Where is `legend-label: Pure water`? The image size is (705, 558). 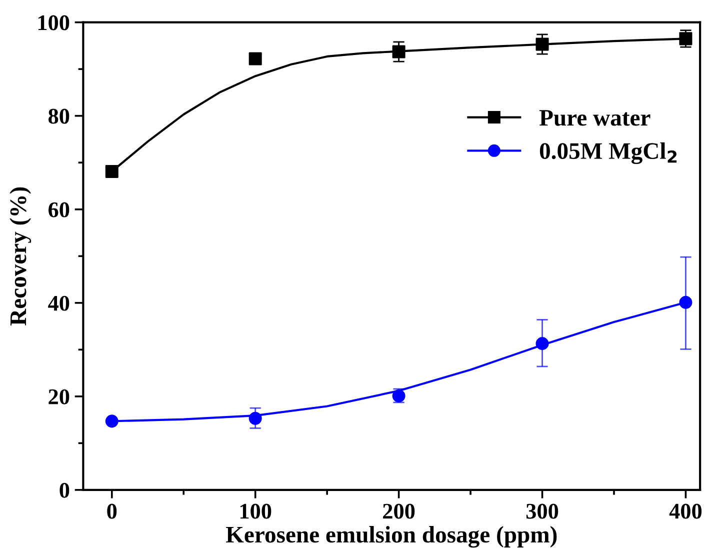
legend-label: Pure water is located at coordinates (594, 118).